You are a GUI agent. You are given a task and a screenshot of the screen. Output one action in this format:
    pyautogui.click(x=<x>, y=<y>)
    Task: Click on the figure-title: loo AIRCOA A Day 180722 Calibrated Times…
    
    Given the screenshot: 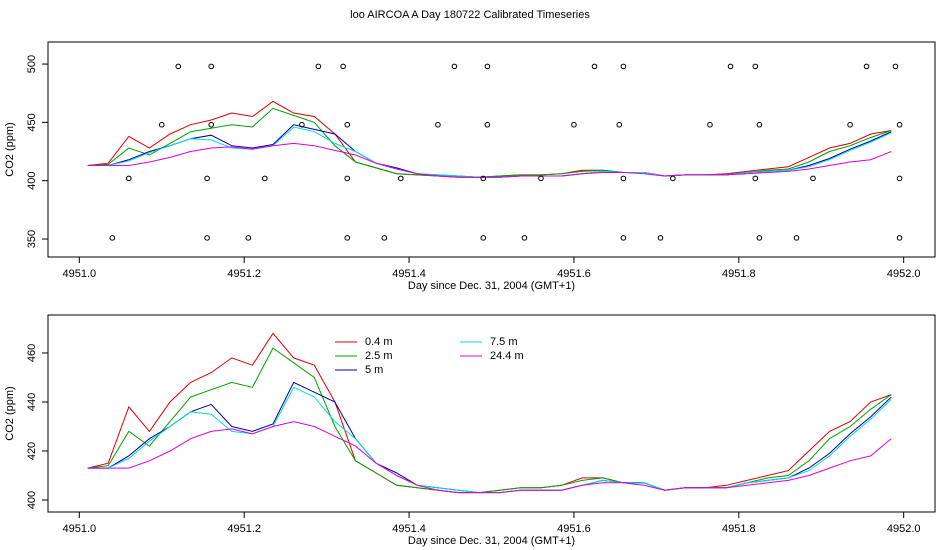 What is the action you would take?
    pyautogui.click(x=470, y=15)
    